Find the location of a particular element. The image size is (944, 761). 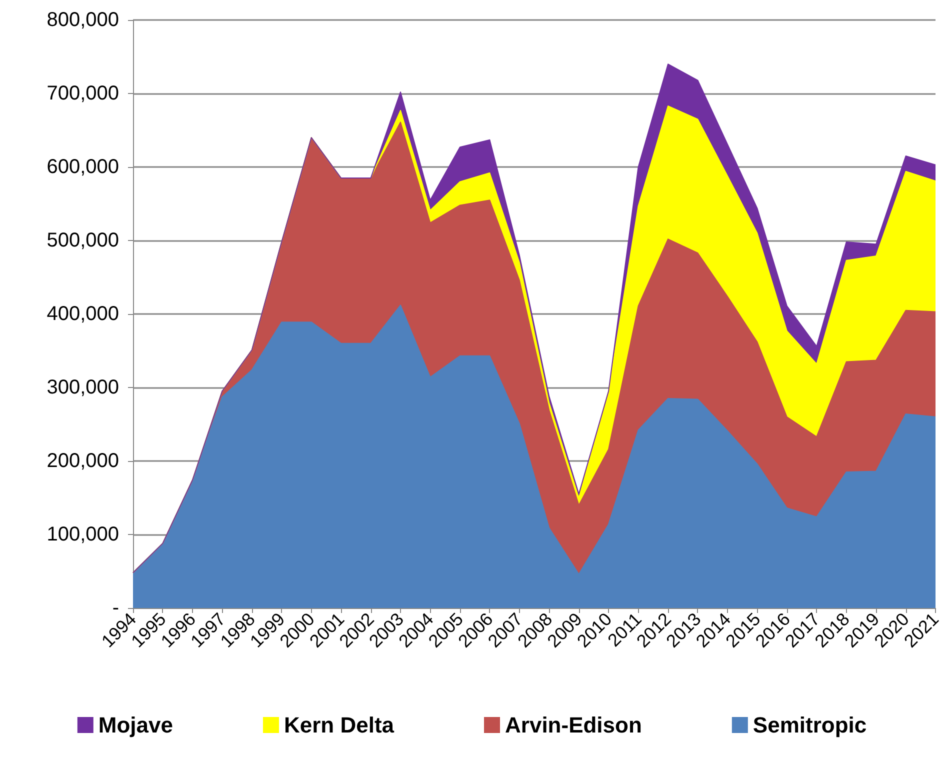

y-tick-label: 100,000 is located at coordinates (82, 535).